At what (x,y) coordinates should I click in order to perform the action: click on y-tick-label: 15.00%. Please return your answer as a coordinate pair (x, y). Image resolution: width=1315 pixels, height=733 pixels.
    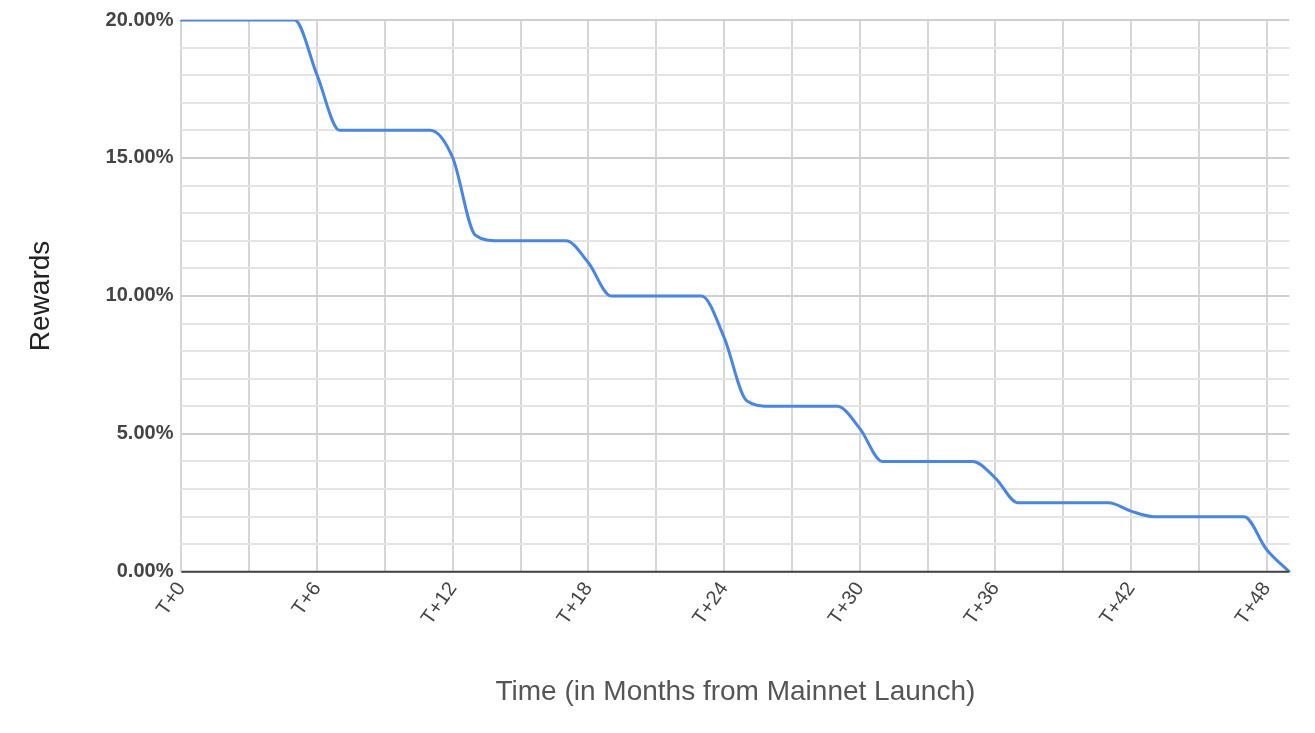
    Looking at the image, I should click on (139, 156).